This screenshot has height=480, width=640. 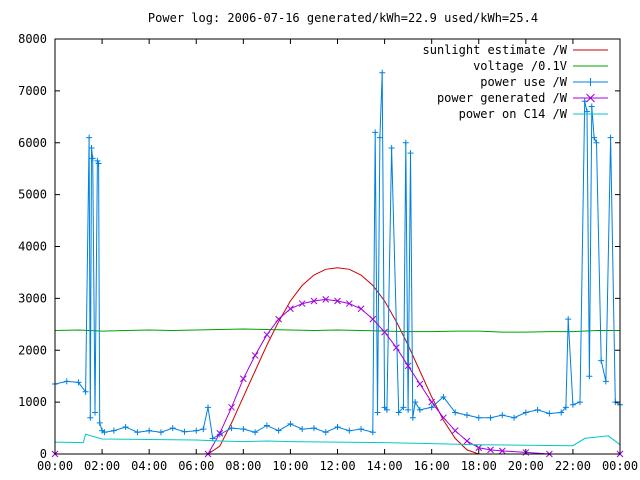 What do you see at coordinates (513, 114) in the screenshot?
I see `legend-label: power on C14 /W` at bounding box center [513, 114].